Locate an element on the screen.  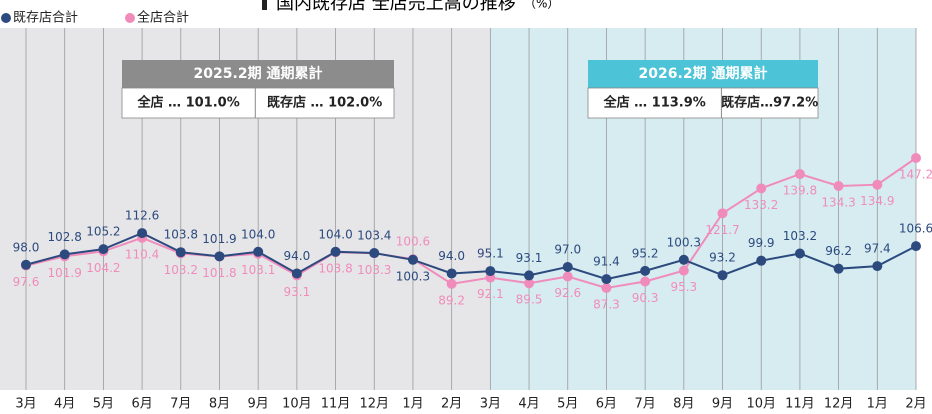
data-label: 100.6 is located at coordinates (413, 242).